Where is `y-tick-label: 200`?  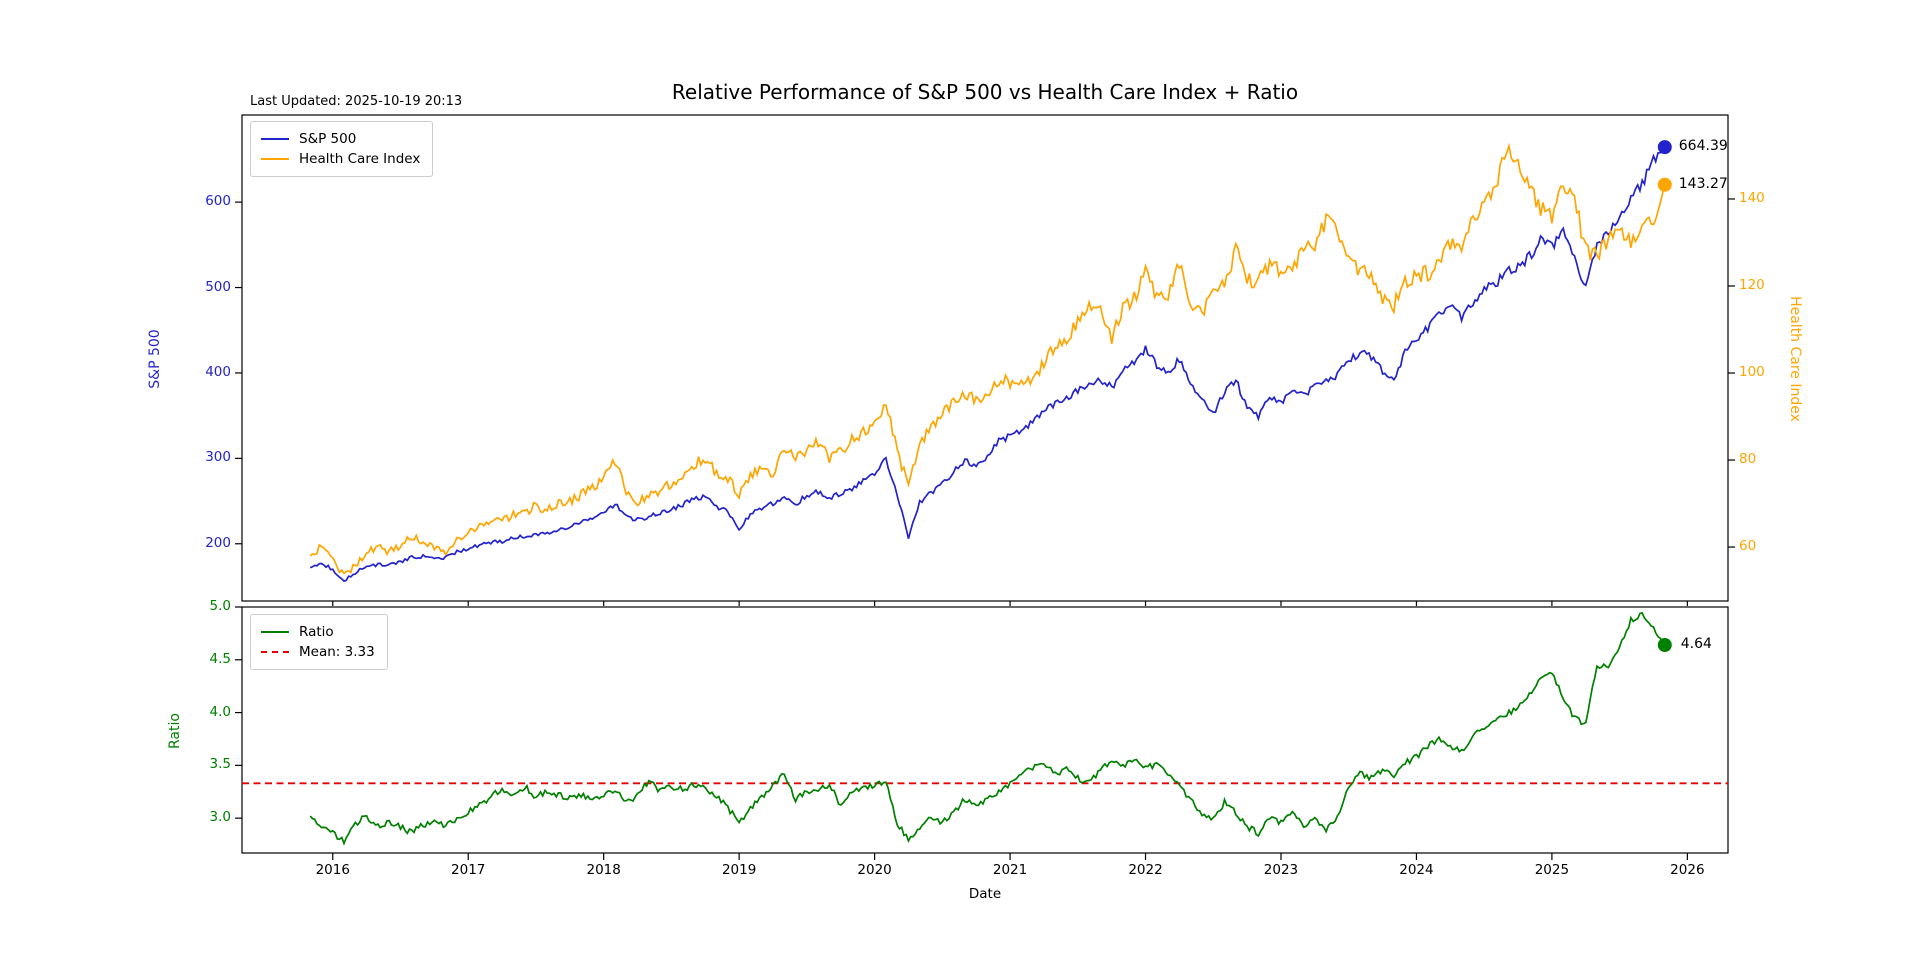 y-tick-label: 200 is located at coordinates (218, 542).